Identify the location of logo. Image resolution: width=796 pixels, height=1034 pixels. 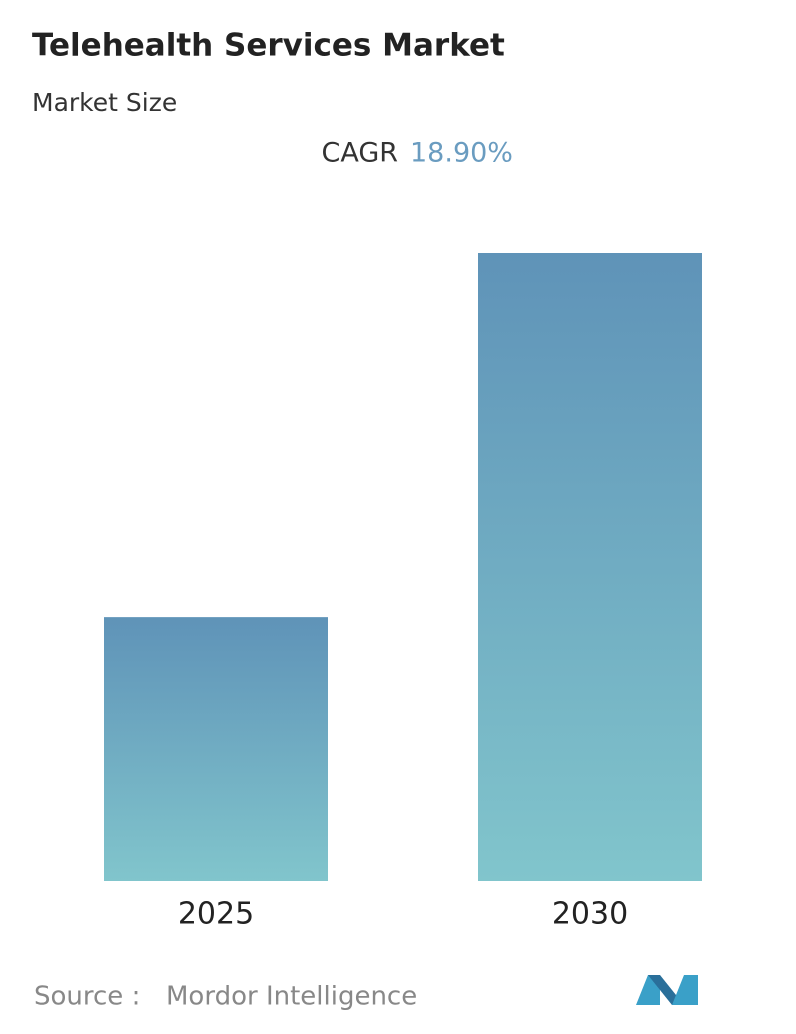
(667, 990).